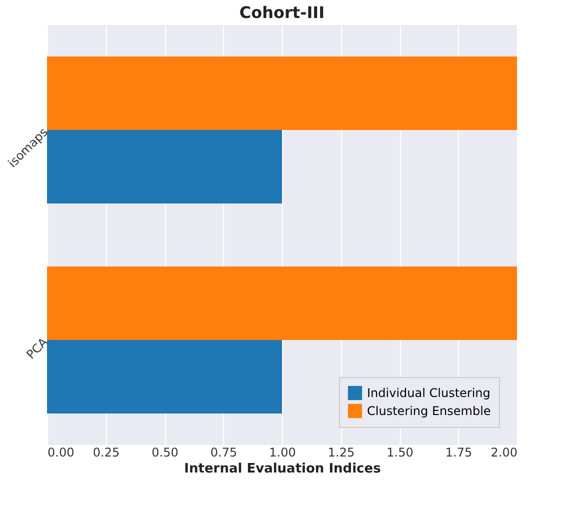  What do you see at coordinates (224, 453) in the screenshot?
I see `x-tick-label: 0.75` at bounding box center [224, 453].